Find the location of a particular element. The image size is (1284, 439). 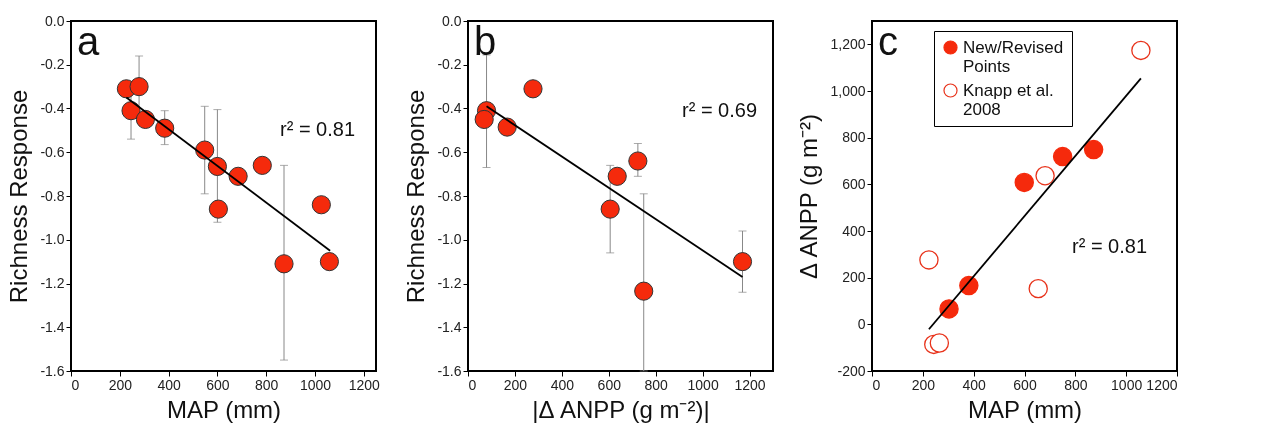

y-tick-label: 1,000 is located at coordinates (848, 90).